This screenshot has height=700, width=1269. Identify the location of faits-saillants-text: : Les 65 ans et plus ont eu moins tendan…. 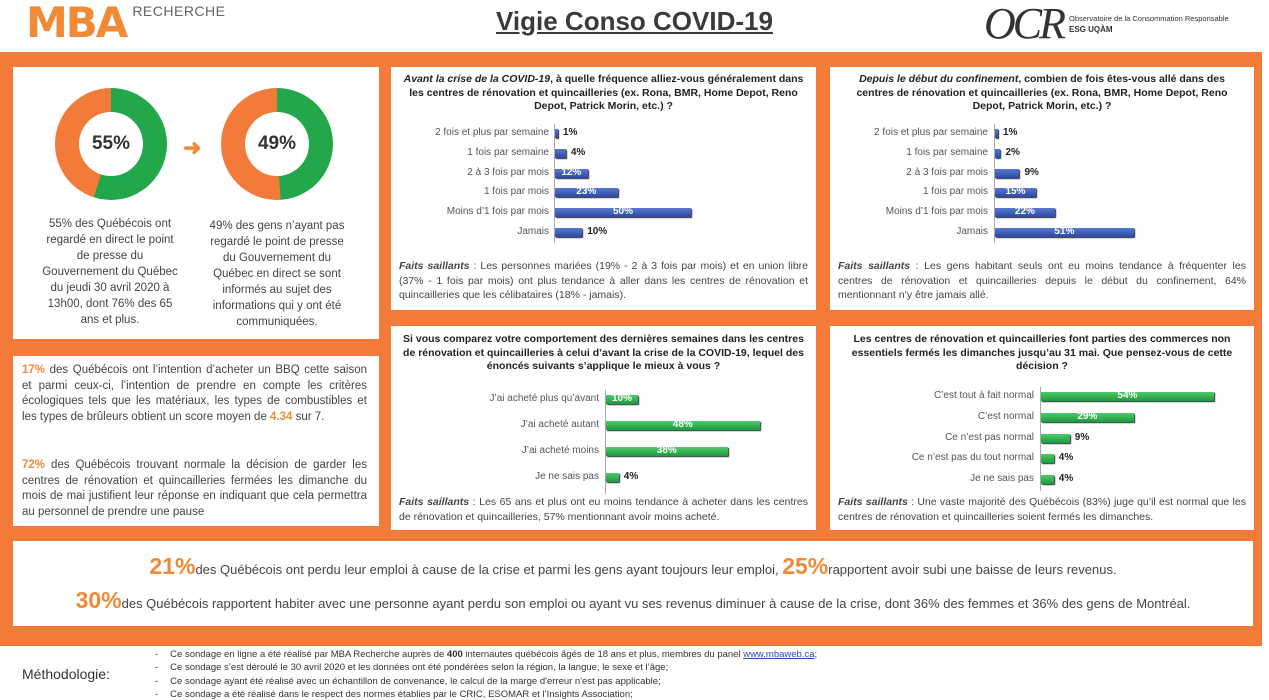
(603, 509).